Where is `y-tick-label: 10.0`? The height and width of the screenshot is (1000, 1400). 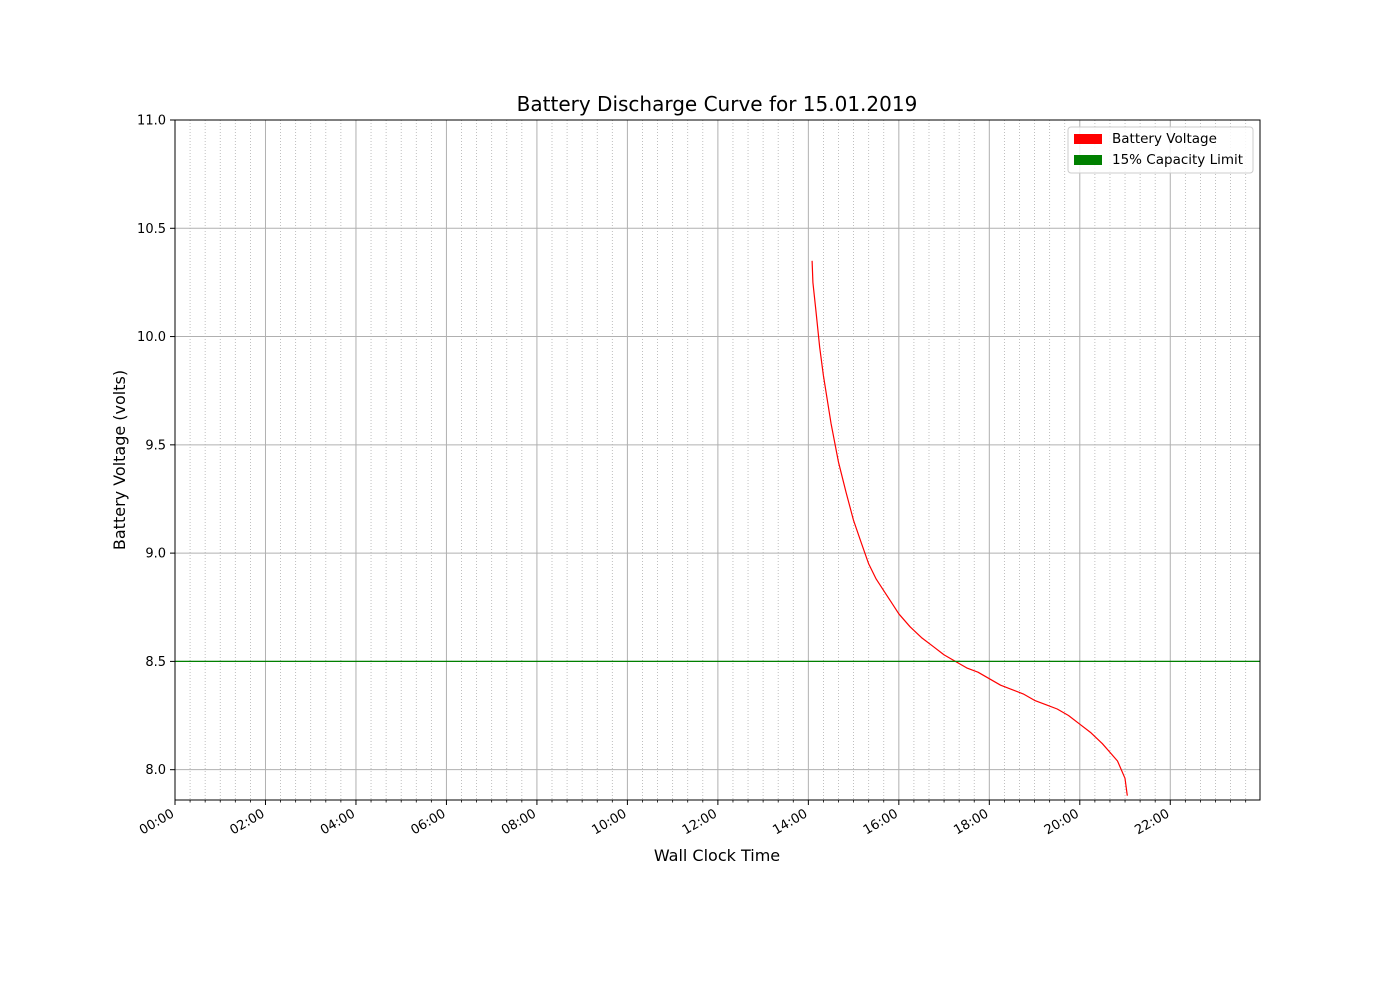 y-tick-label: 10.0 is located at coordinates (151, 337).